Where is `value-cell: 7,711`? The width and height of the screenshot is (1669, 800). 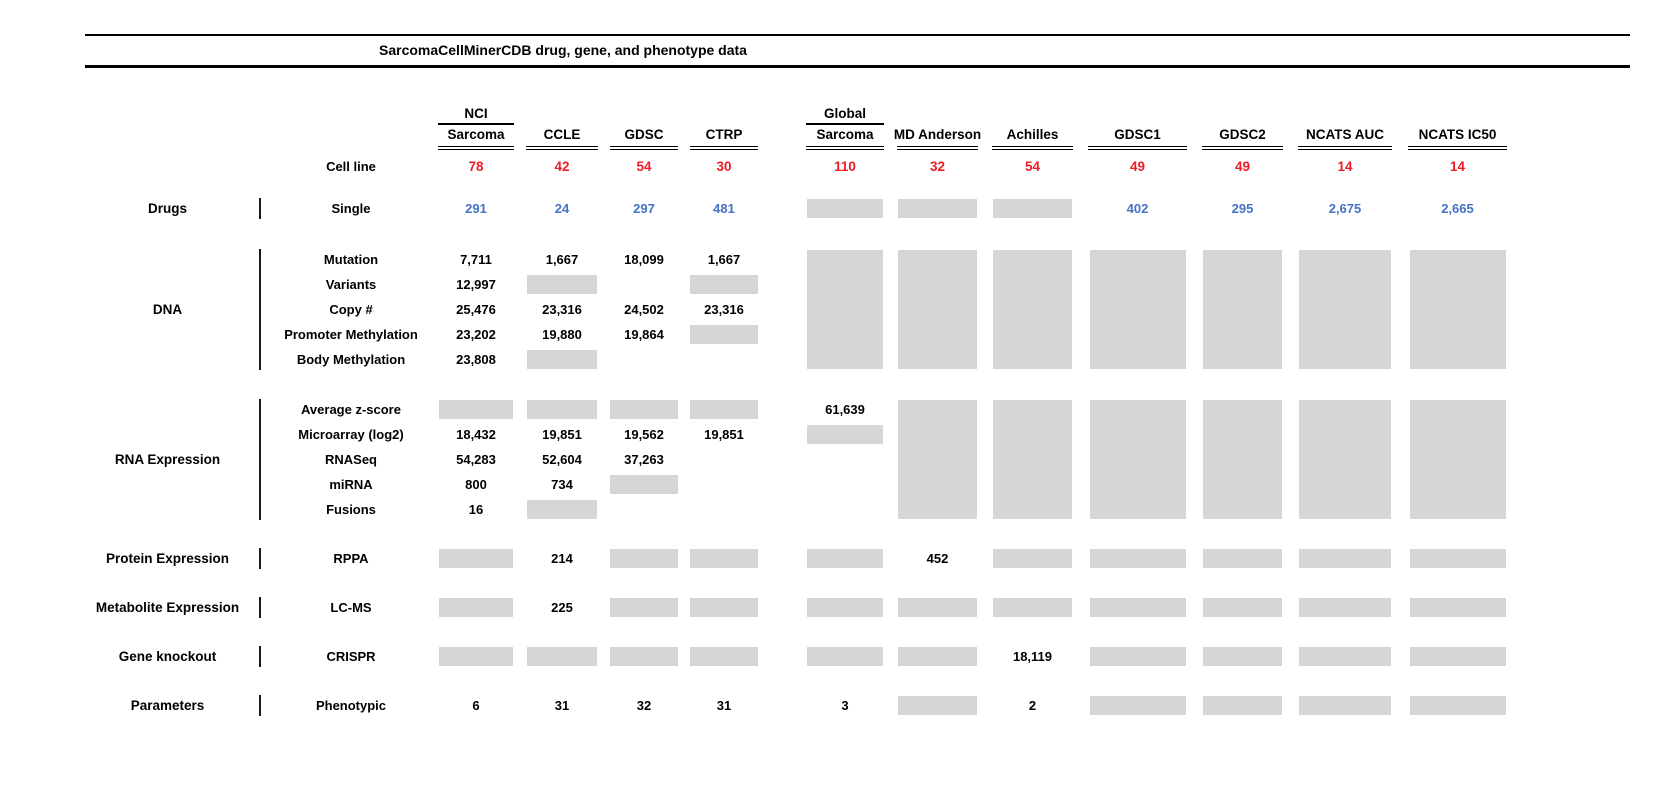 value-cell: 7,711 is located at coordinates (476, 259).